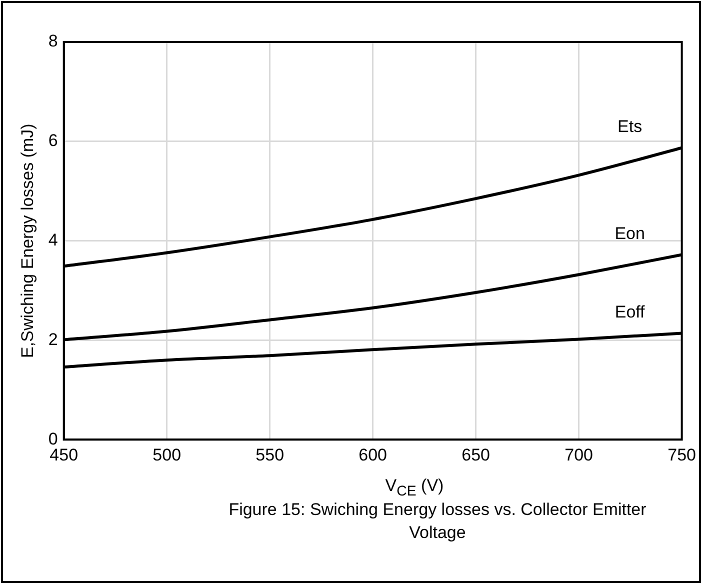 Image resolution: width=702 pixels, height=584 pixels. Describe the element at coordinates (414, 488) in the screenshot. I see `x-axis-title: V$_{CE}$ (V)` at that location.